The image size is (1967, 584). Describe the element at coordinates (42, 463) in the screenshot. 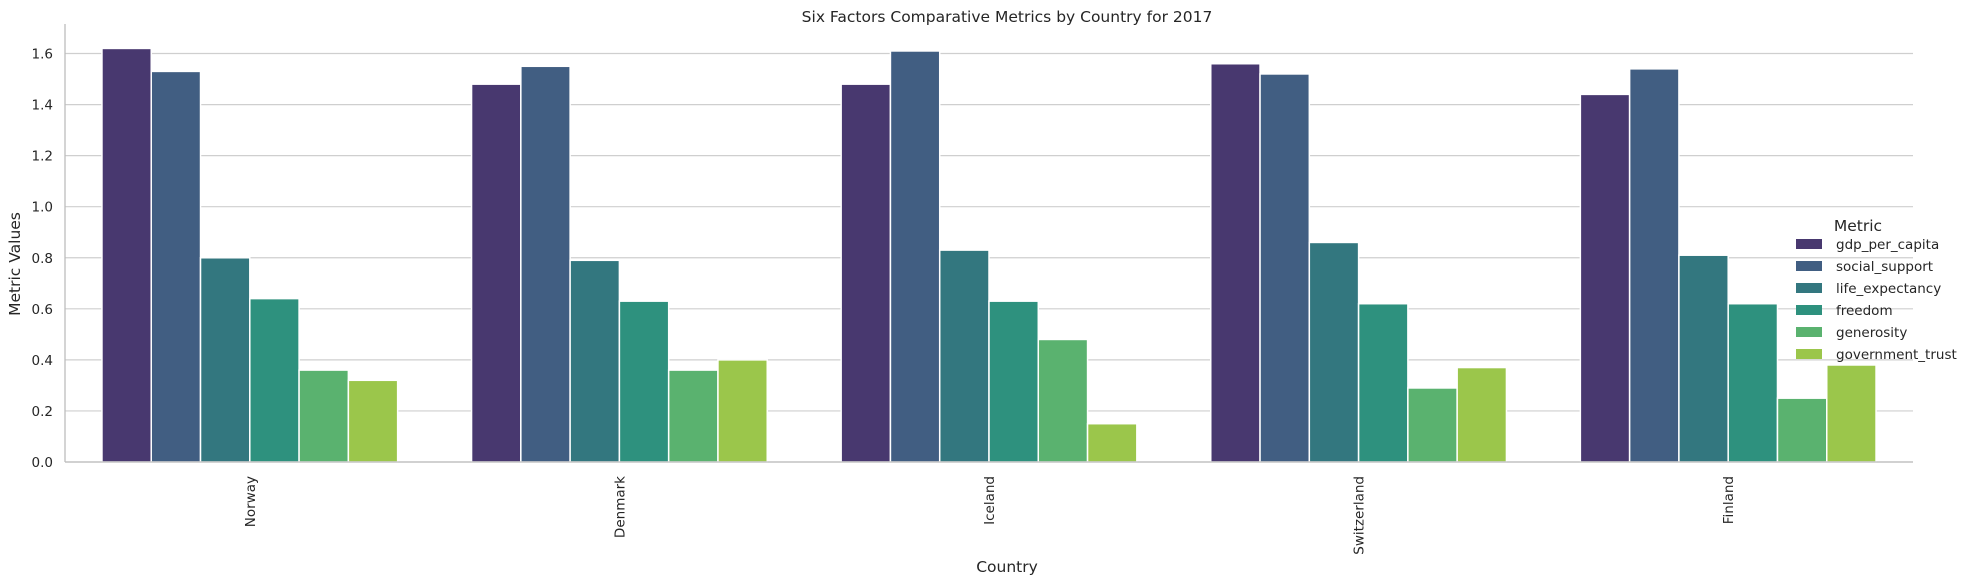

I see `y-tick-label: 0.0` at that location.